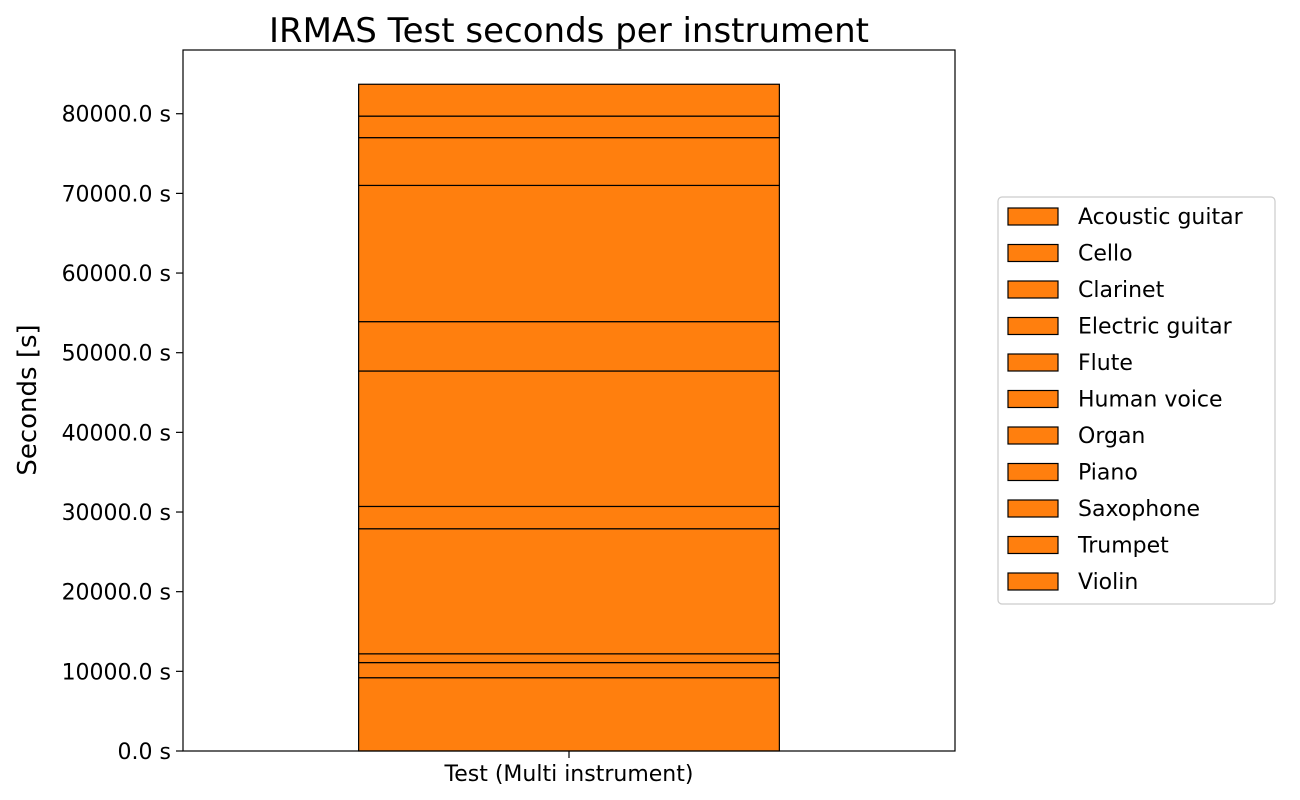  I want to click on bar-segment-trumpet, so click(569, 127).